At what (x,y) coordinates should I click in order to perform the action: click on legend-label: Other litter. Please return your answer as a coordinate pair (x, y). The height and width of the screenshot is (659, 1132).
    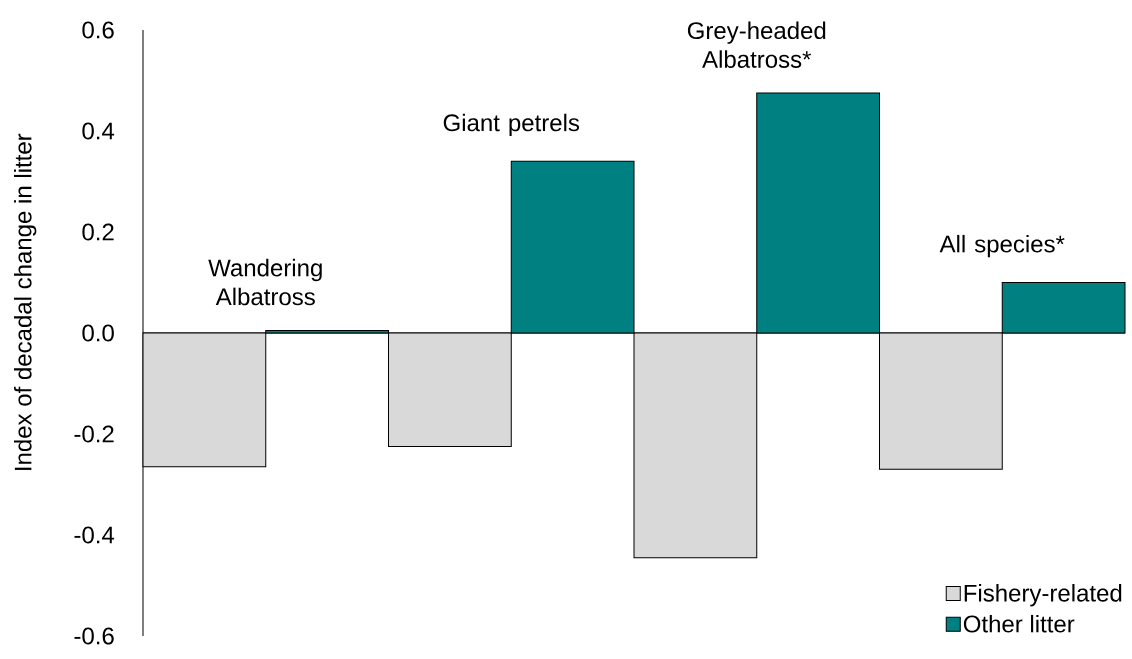
    Looking at the image, I should click on (1019, 623).